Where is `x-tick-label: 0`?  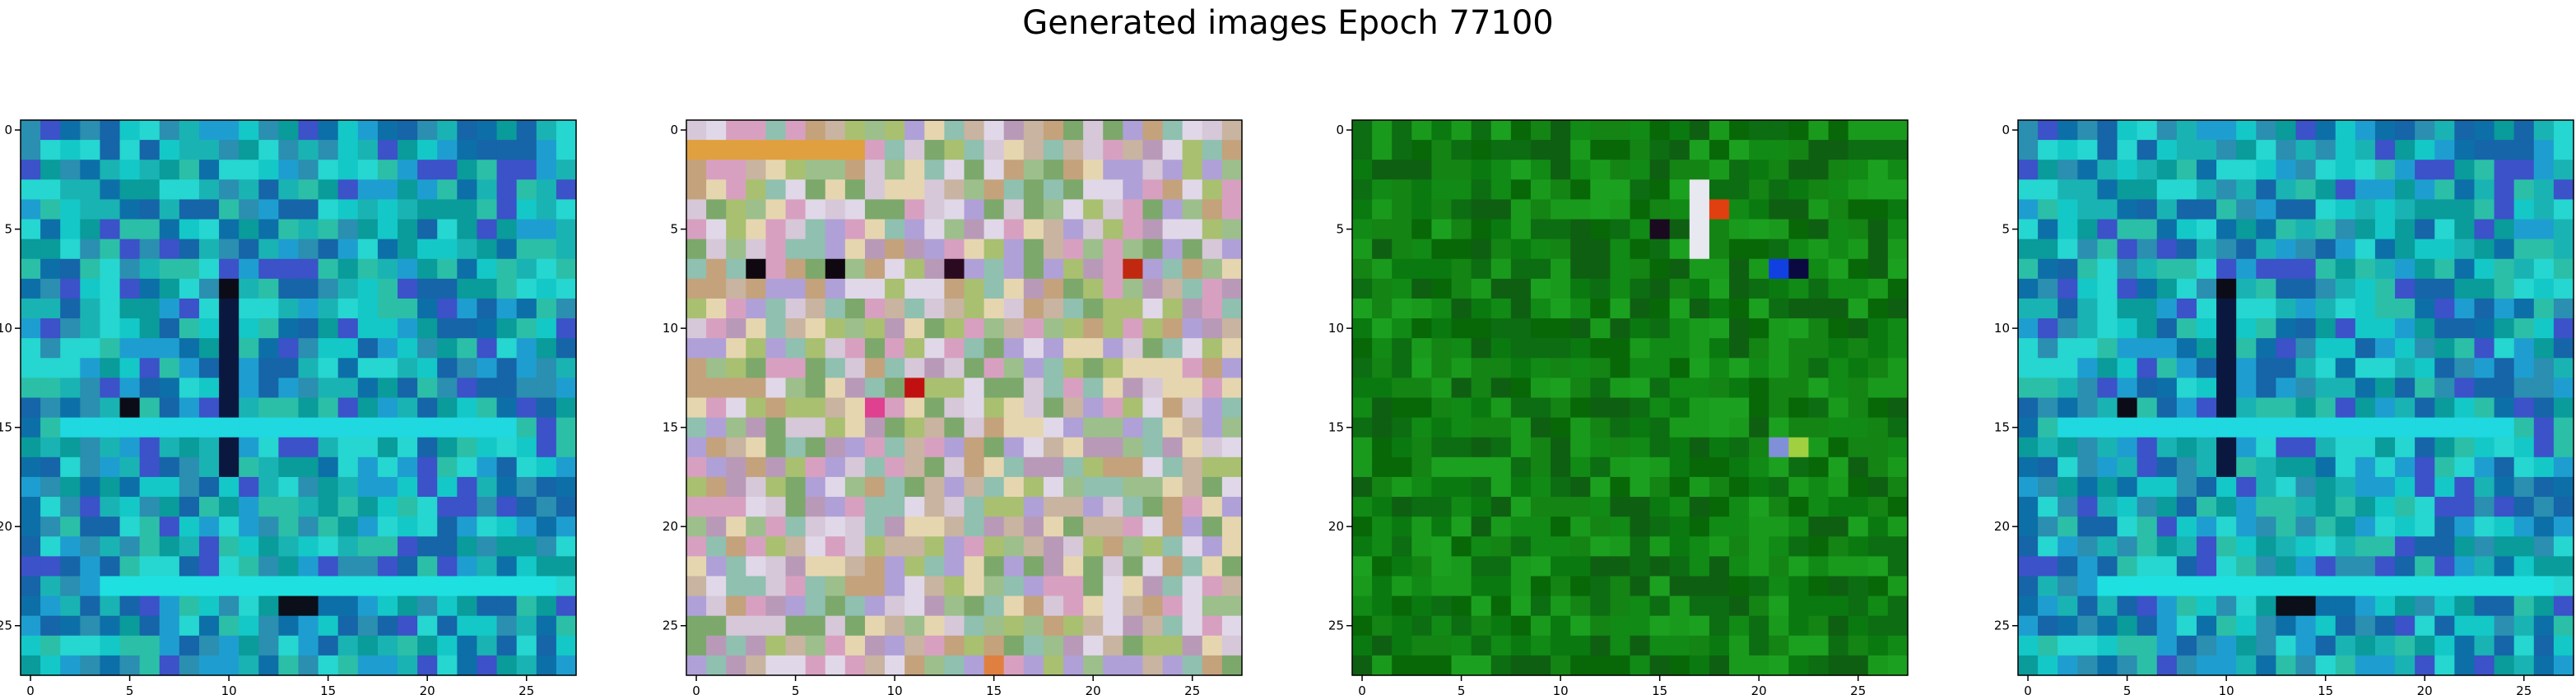 x-tick-label: 0 is located at coordinates (696, 689).